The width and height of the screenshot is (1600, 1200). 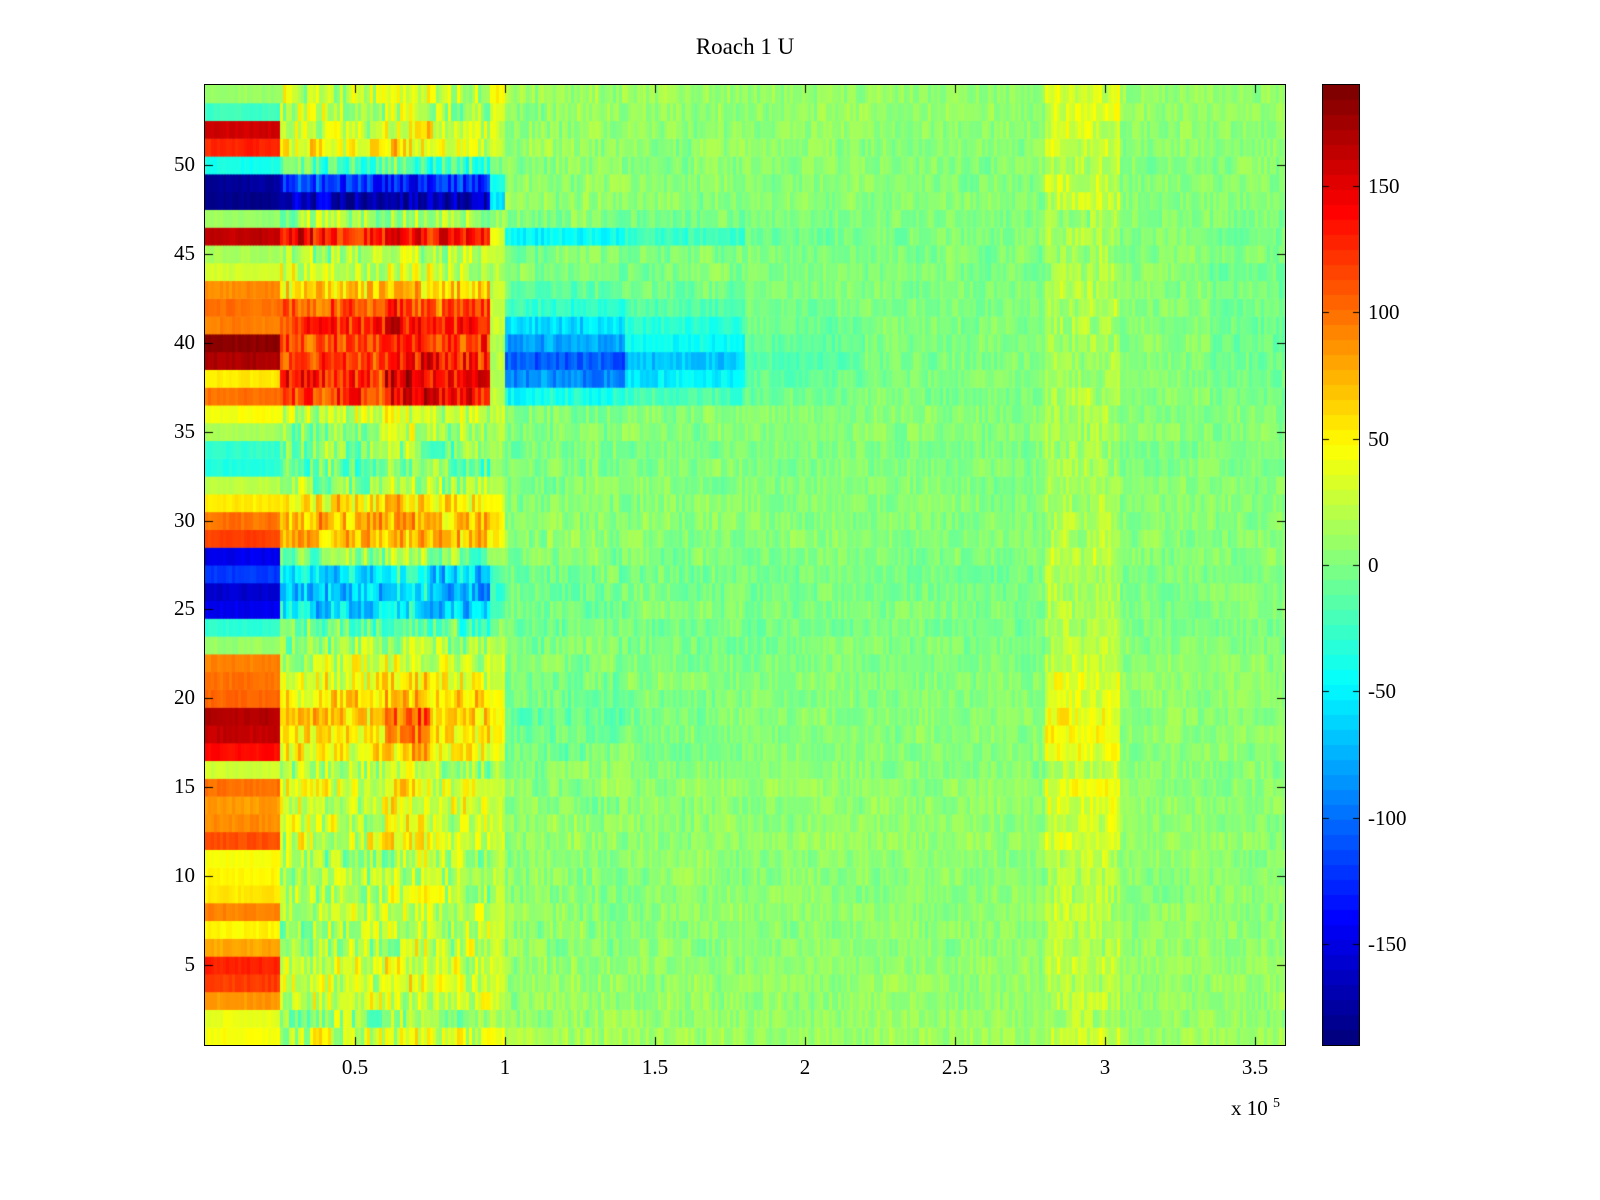 I want to click on y-tick-label: 20, so click(x=184, y=697).